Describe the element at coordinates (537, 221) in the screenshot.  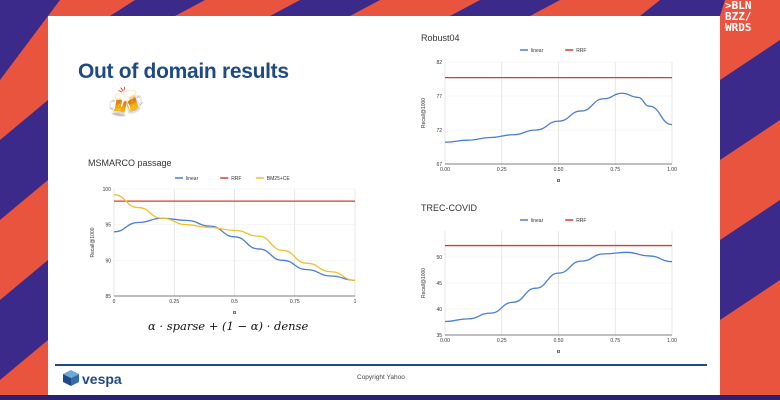
I see `trec-covid-legend-label-0: linear` at that location.